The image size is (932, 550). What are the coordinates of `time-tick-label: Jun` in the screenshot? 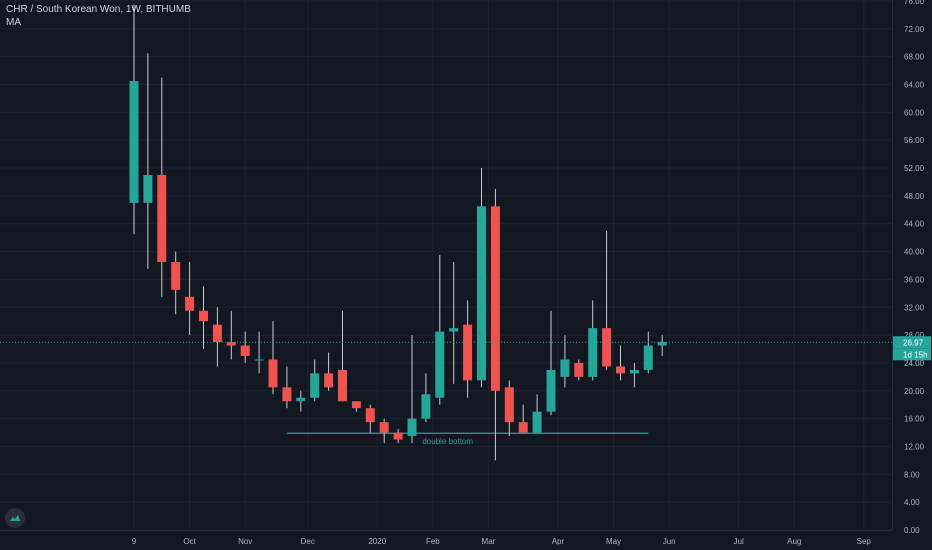 It's located at (669, 541).